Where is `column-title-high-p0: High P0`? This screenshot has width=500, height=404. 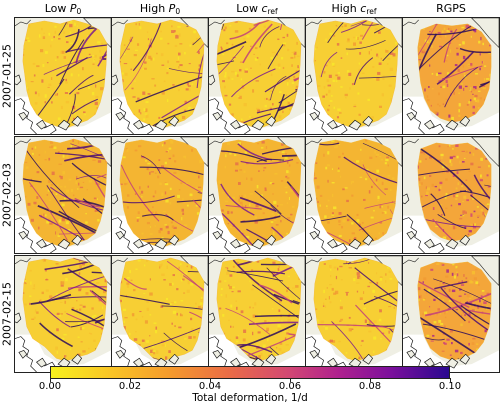 column-title-high-p0: High P0 is located at coordinates (160, 10).